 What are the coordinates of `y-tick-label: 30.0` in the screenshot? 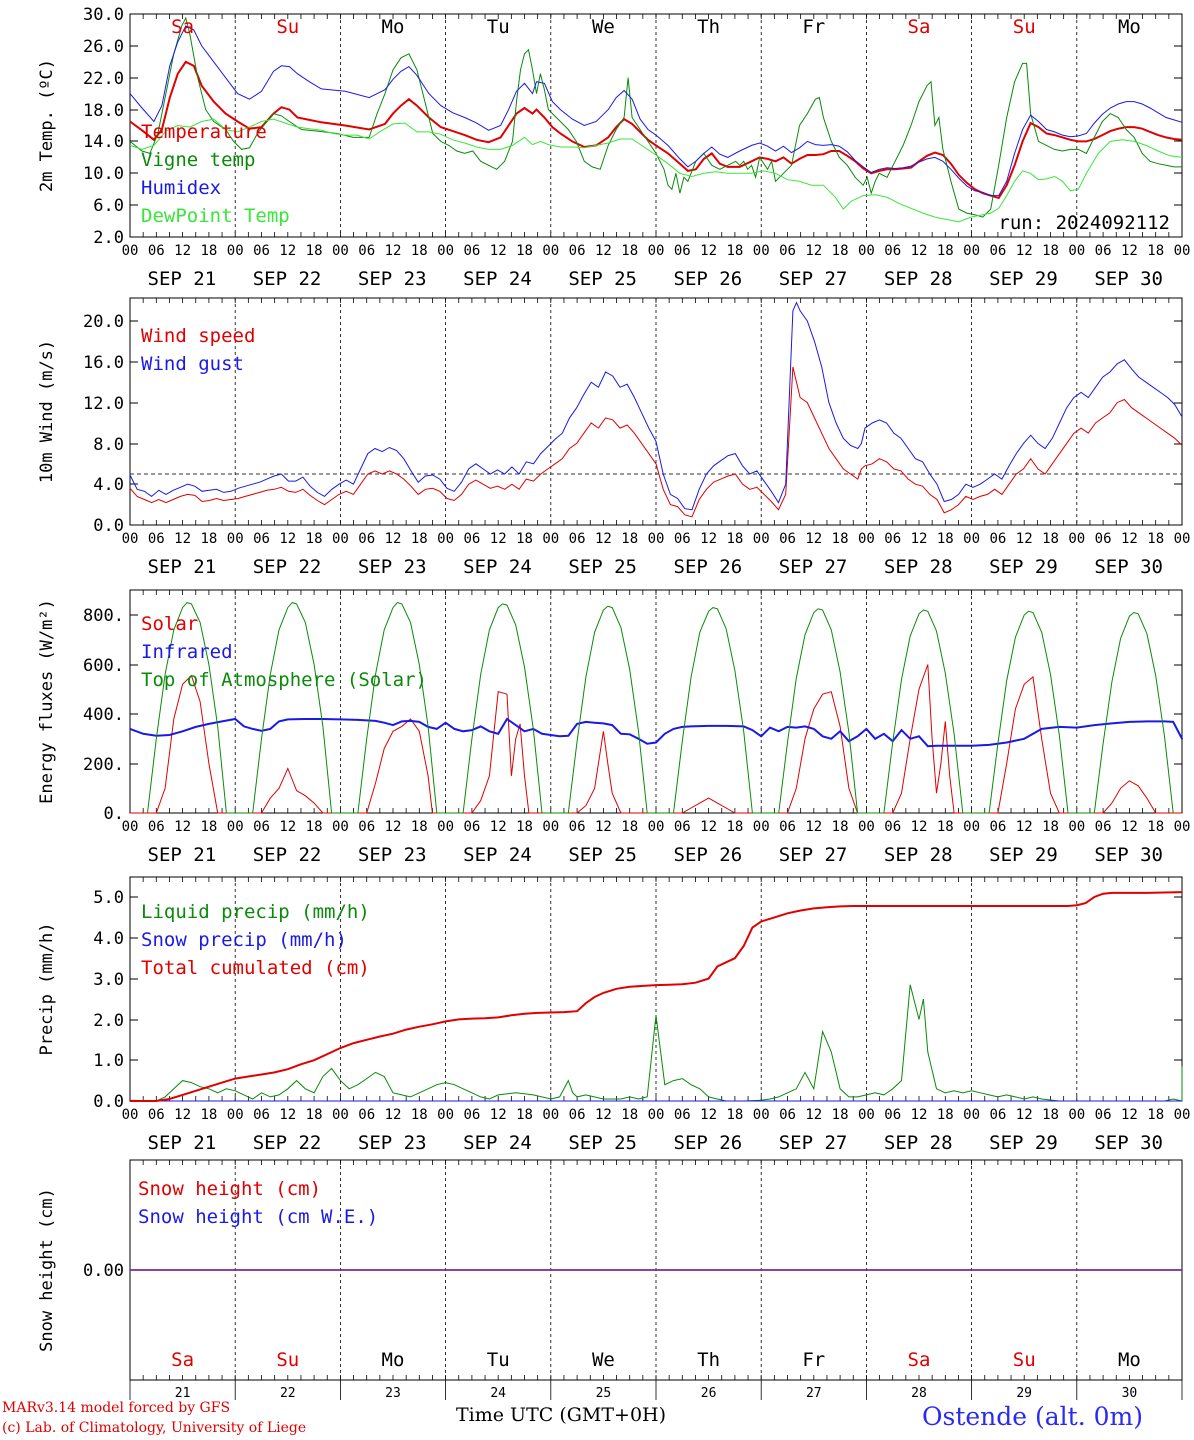 It's located at (103, 15).